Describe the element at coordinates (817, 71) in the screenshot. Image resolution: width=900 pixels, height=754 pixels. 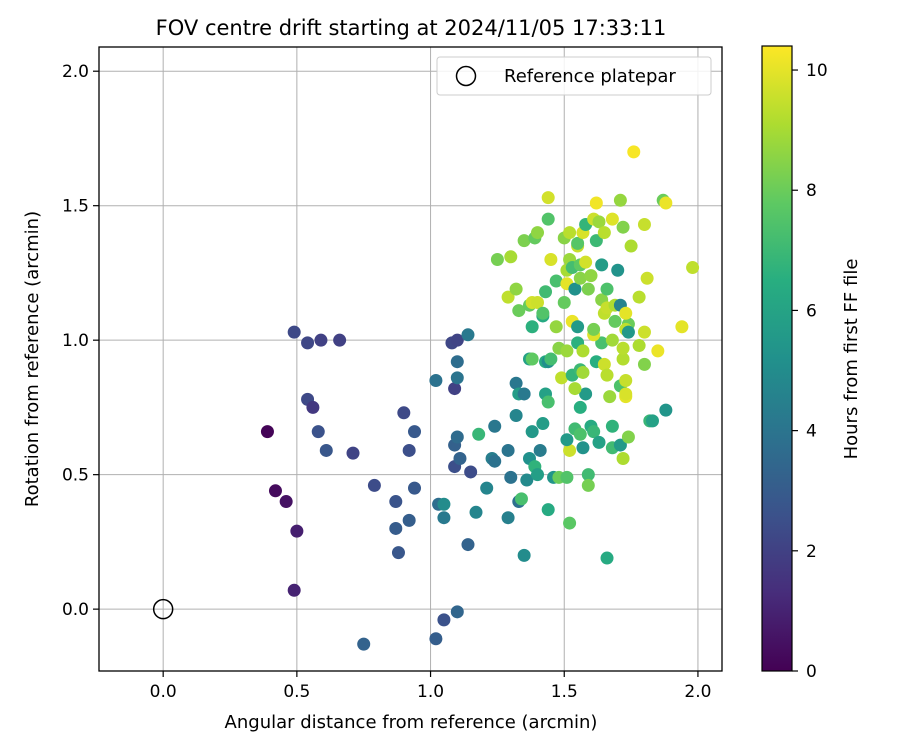
I see `colorbar-tick-label: 10` at that location.